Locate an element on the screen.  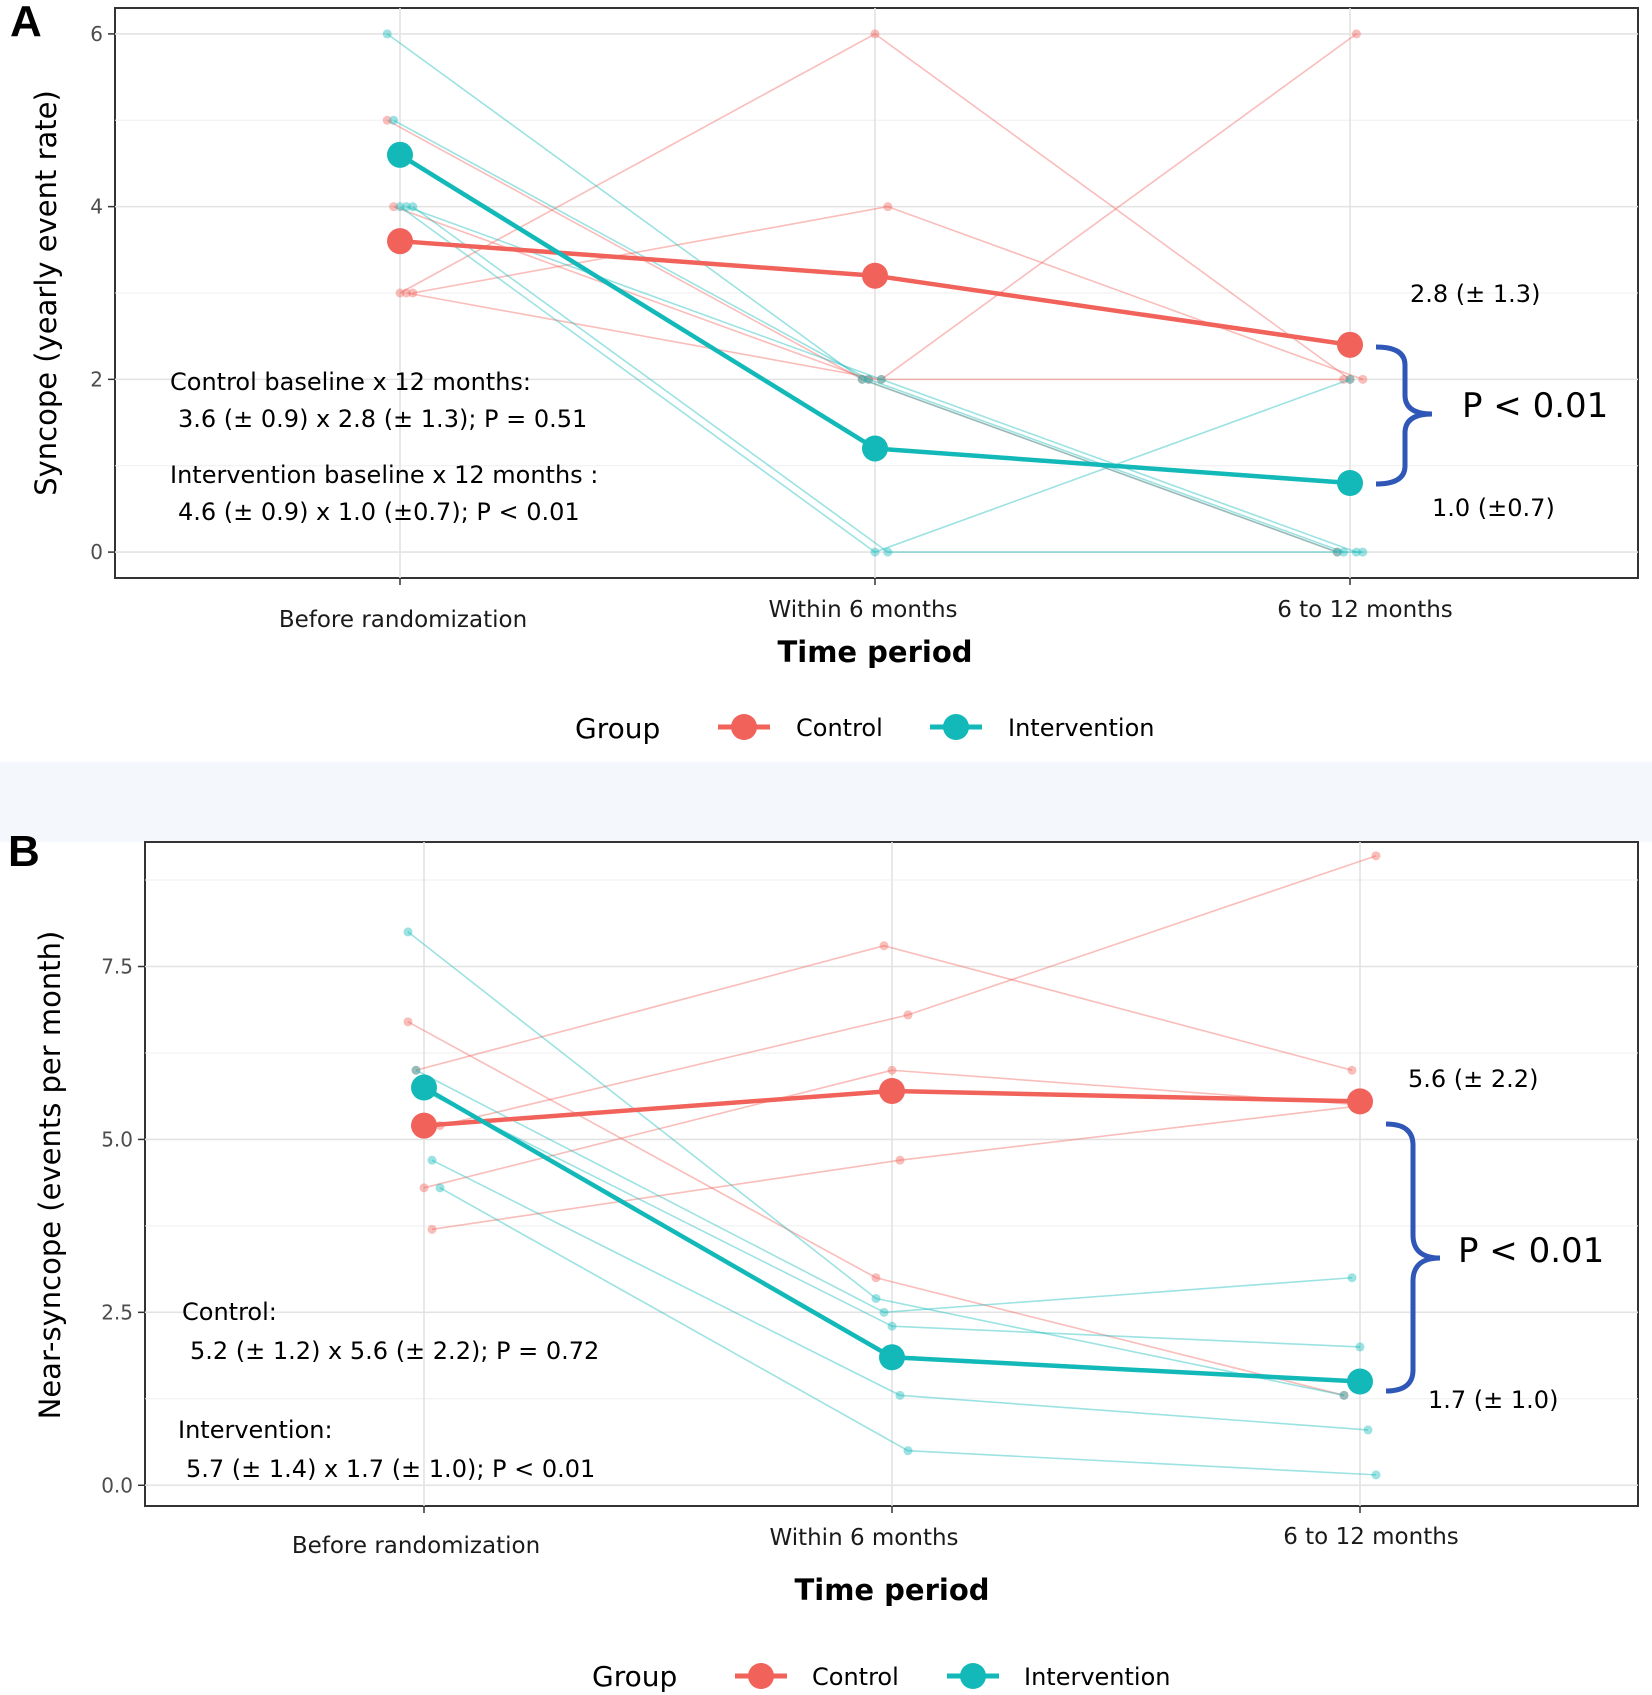
x-tick-label: 6 to 12 months is located at coordinates (1365, 610).